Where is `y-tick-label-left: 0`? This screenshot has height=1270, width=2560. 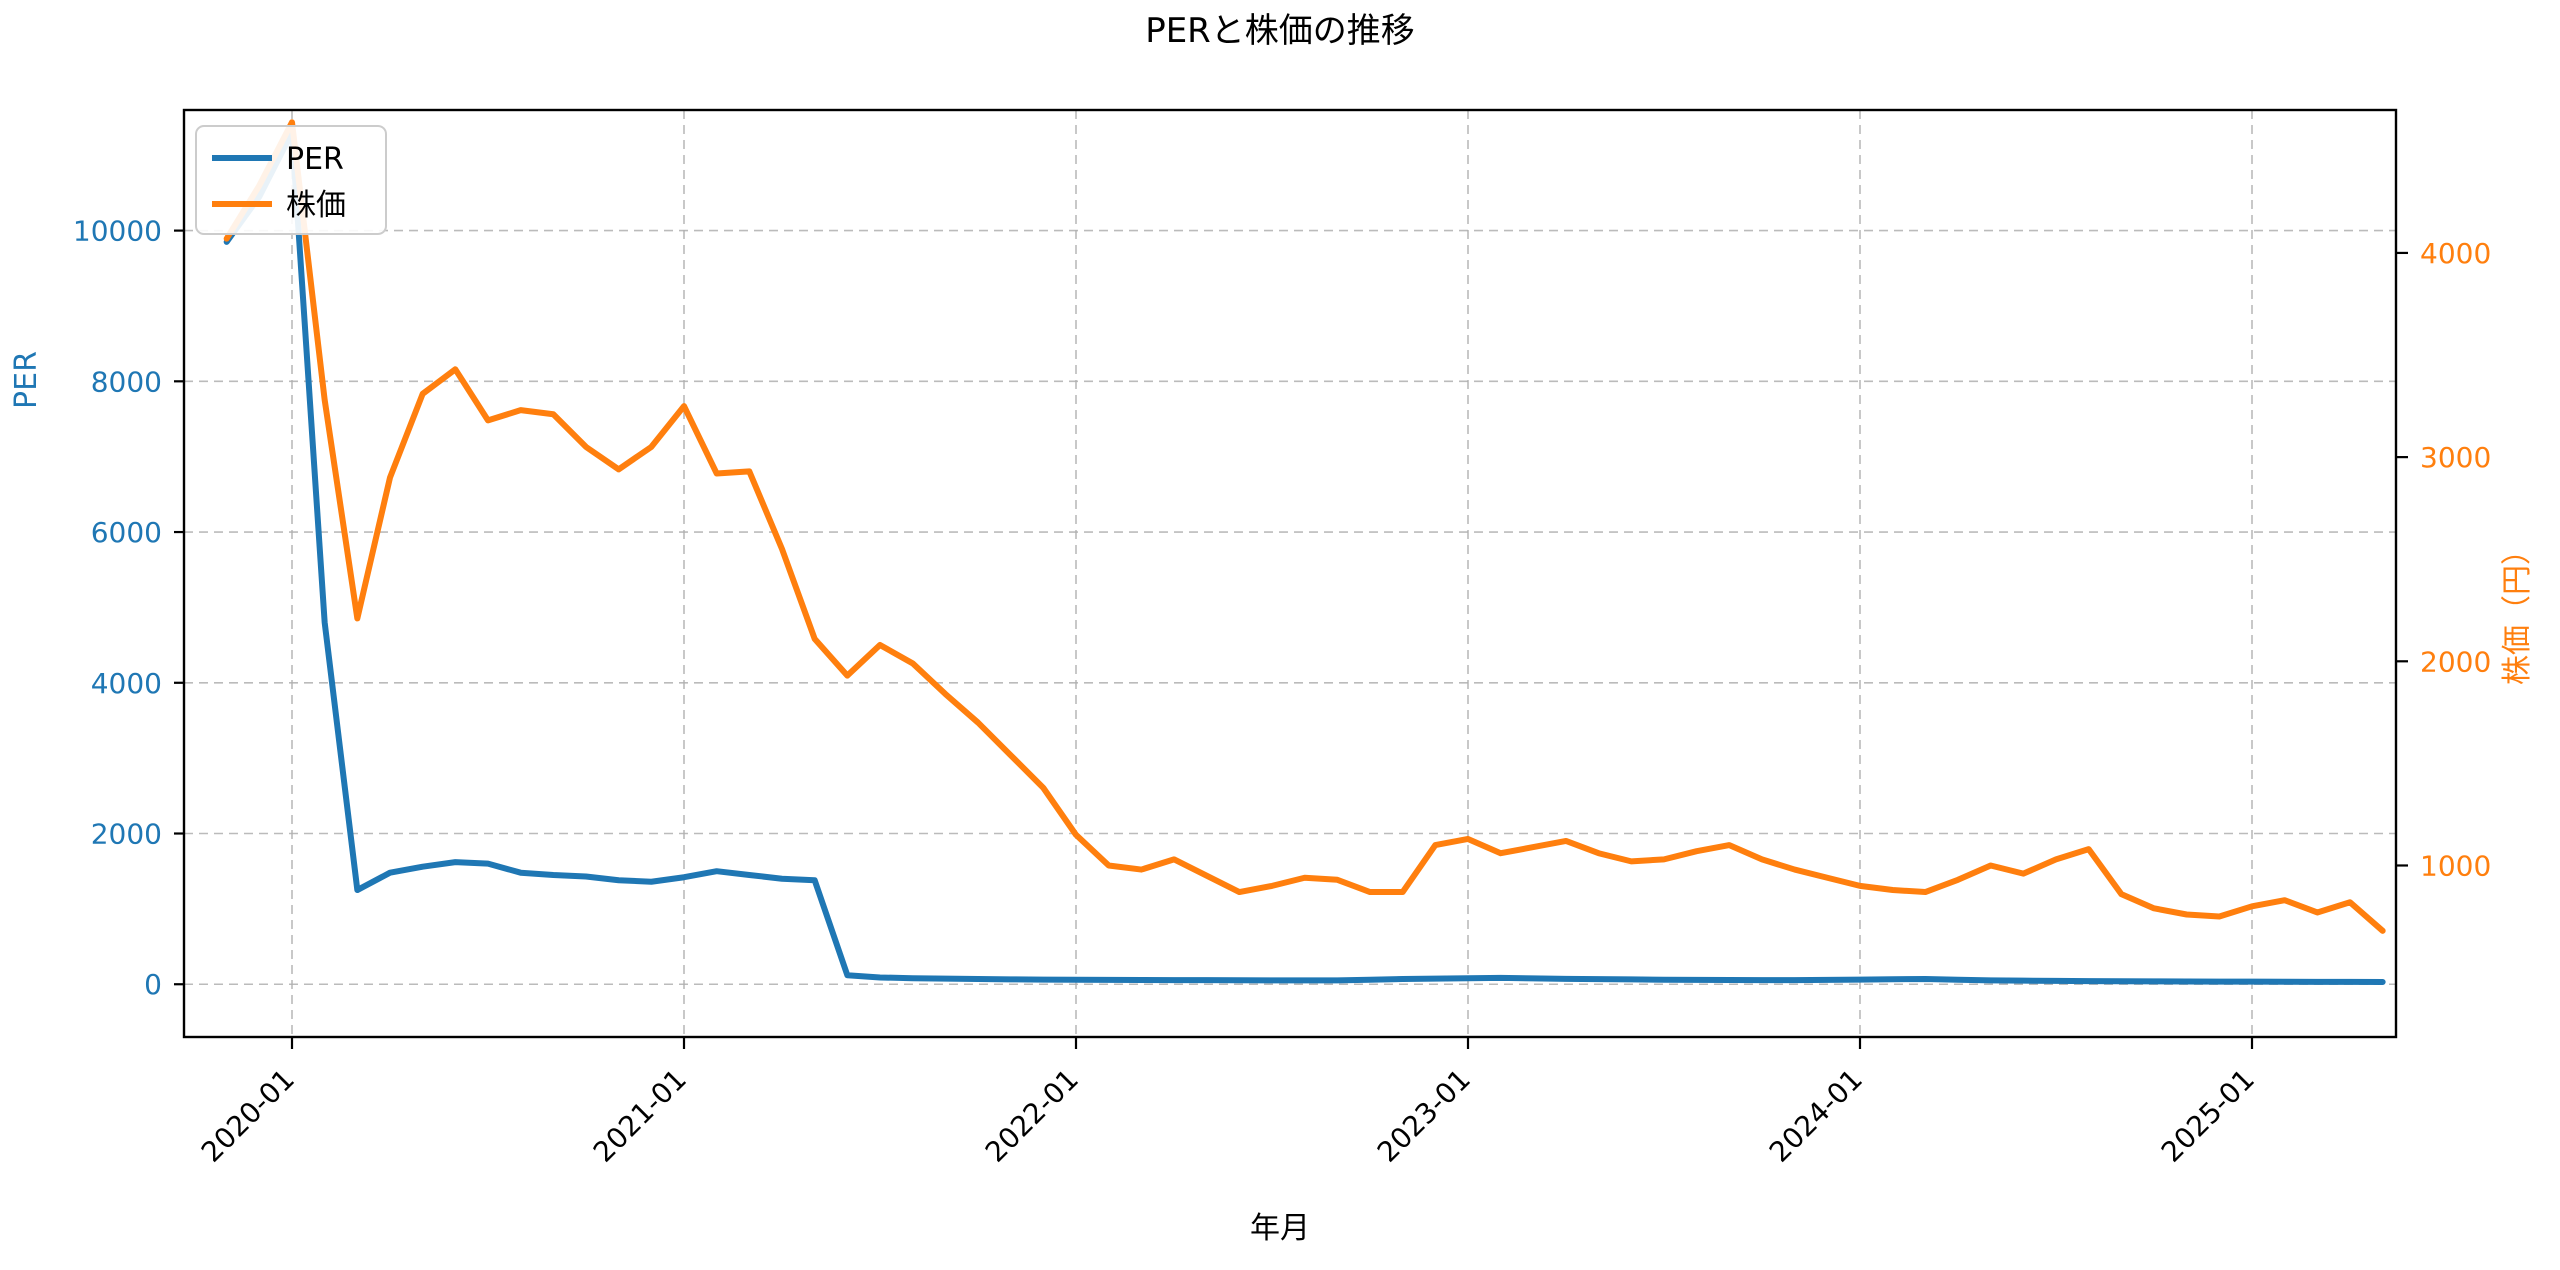
y-tick-label-left: 0 is located at coordinates (153, 984).